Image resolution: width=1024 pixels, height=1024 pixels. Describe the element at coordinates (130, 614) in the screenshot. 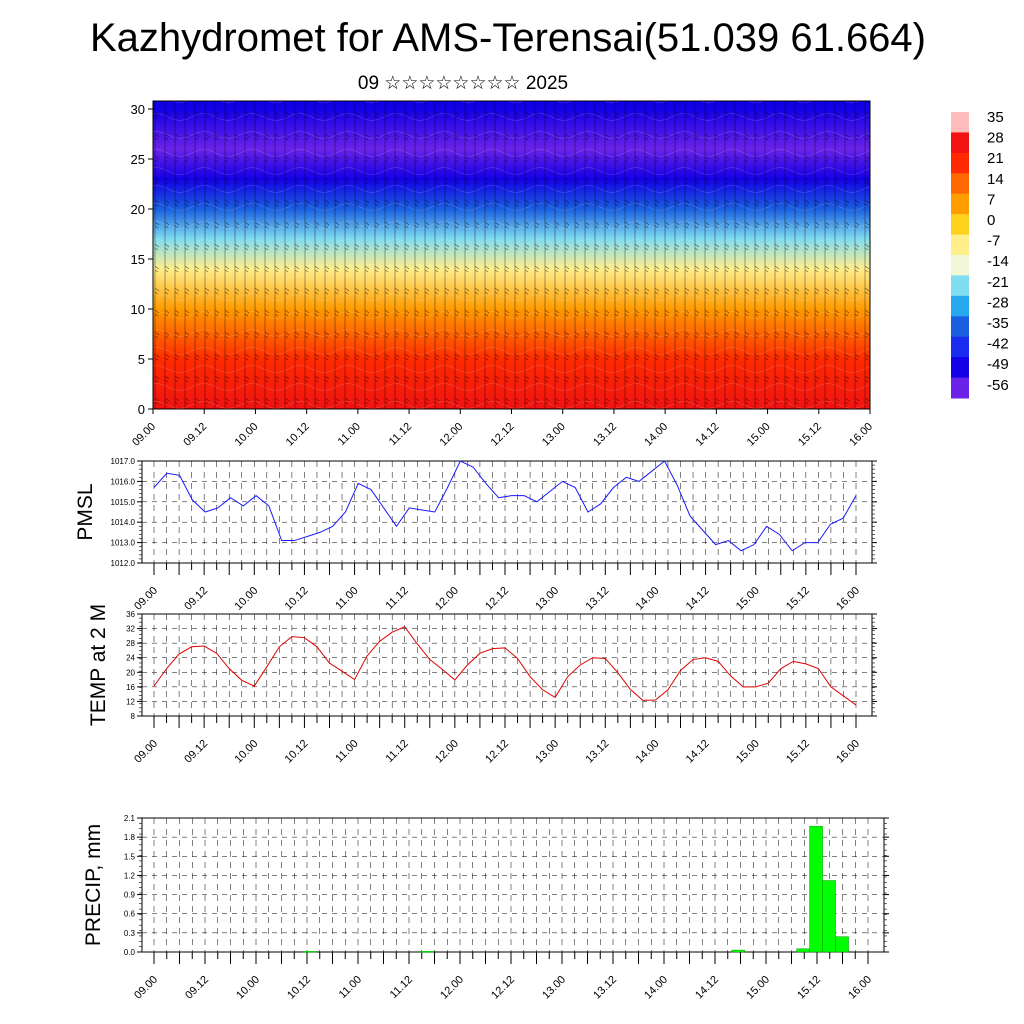

I see `y-tick-label: 36` at that location.